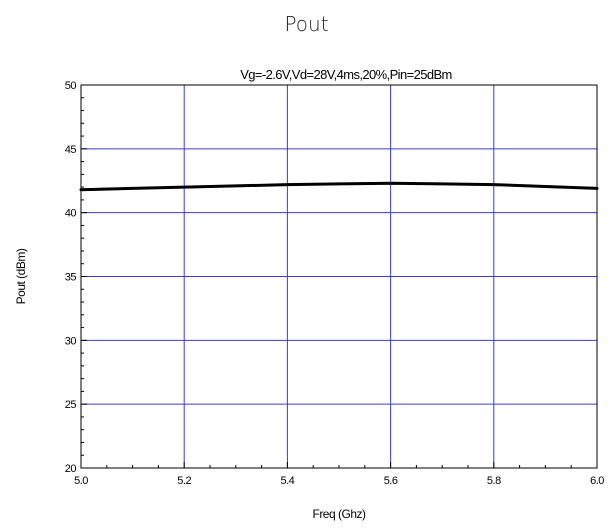 This screenshot has width=613, height=531. Describe the element at coordinates (391, 481) in the screenshot. I see `x-tick-label: 5.6` at that location.